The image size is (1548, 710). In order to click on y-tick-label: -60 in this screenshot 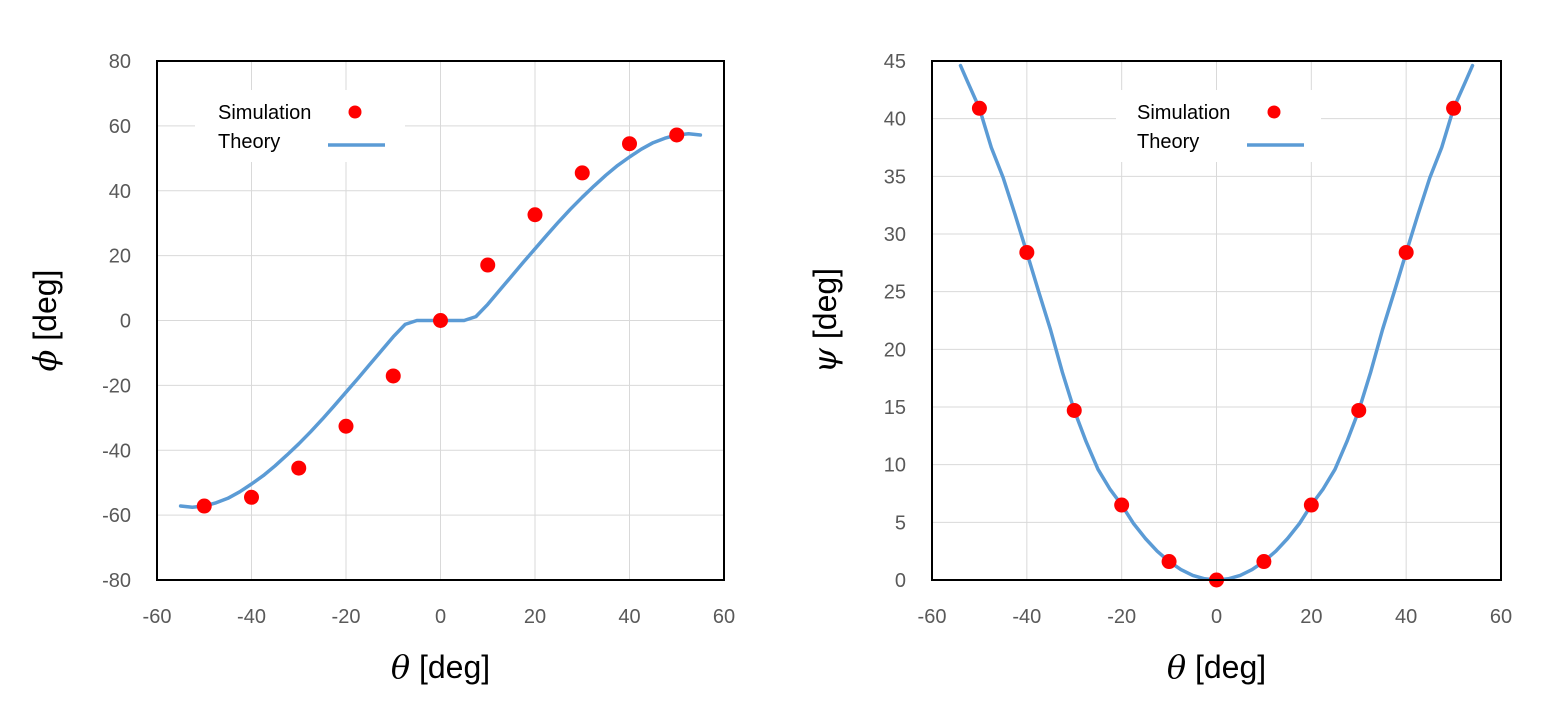, I will do `click(116, 516)`.